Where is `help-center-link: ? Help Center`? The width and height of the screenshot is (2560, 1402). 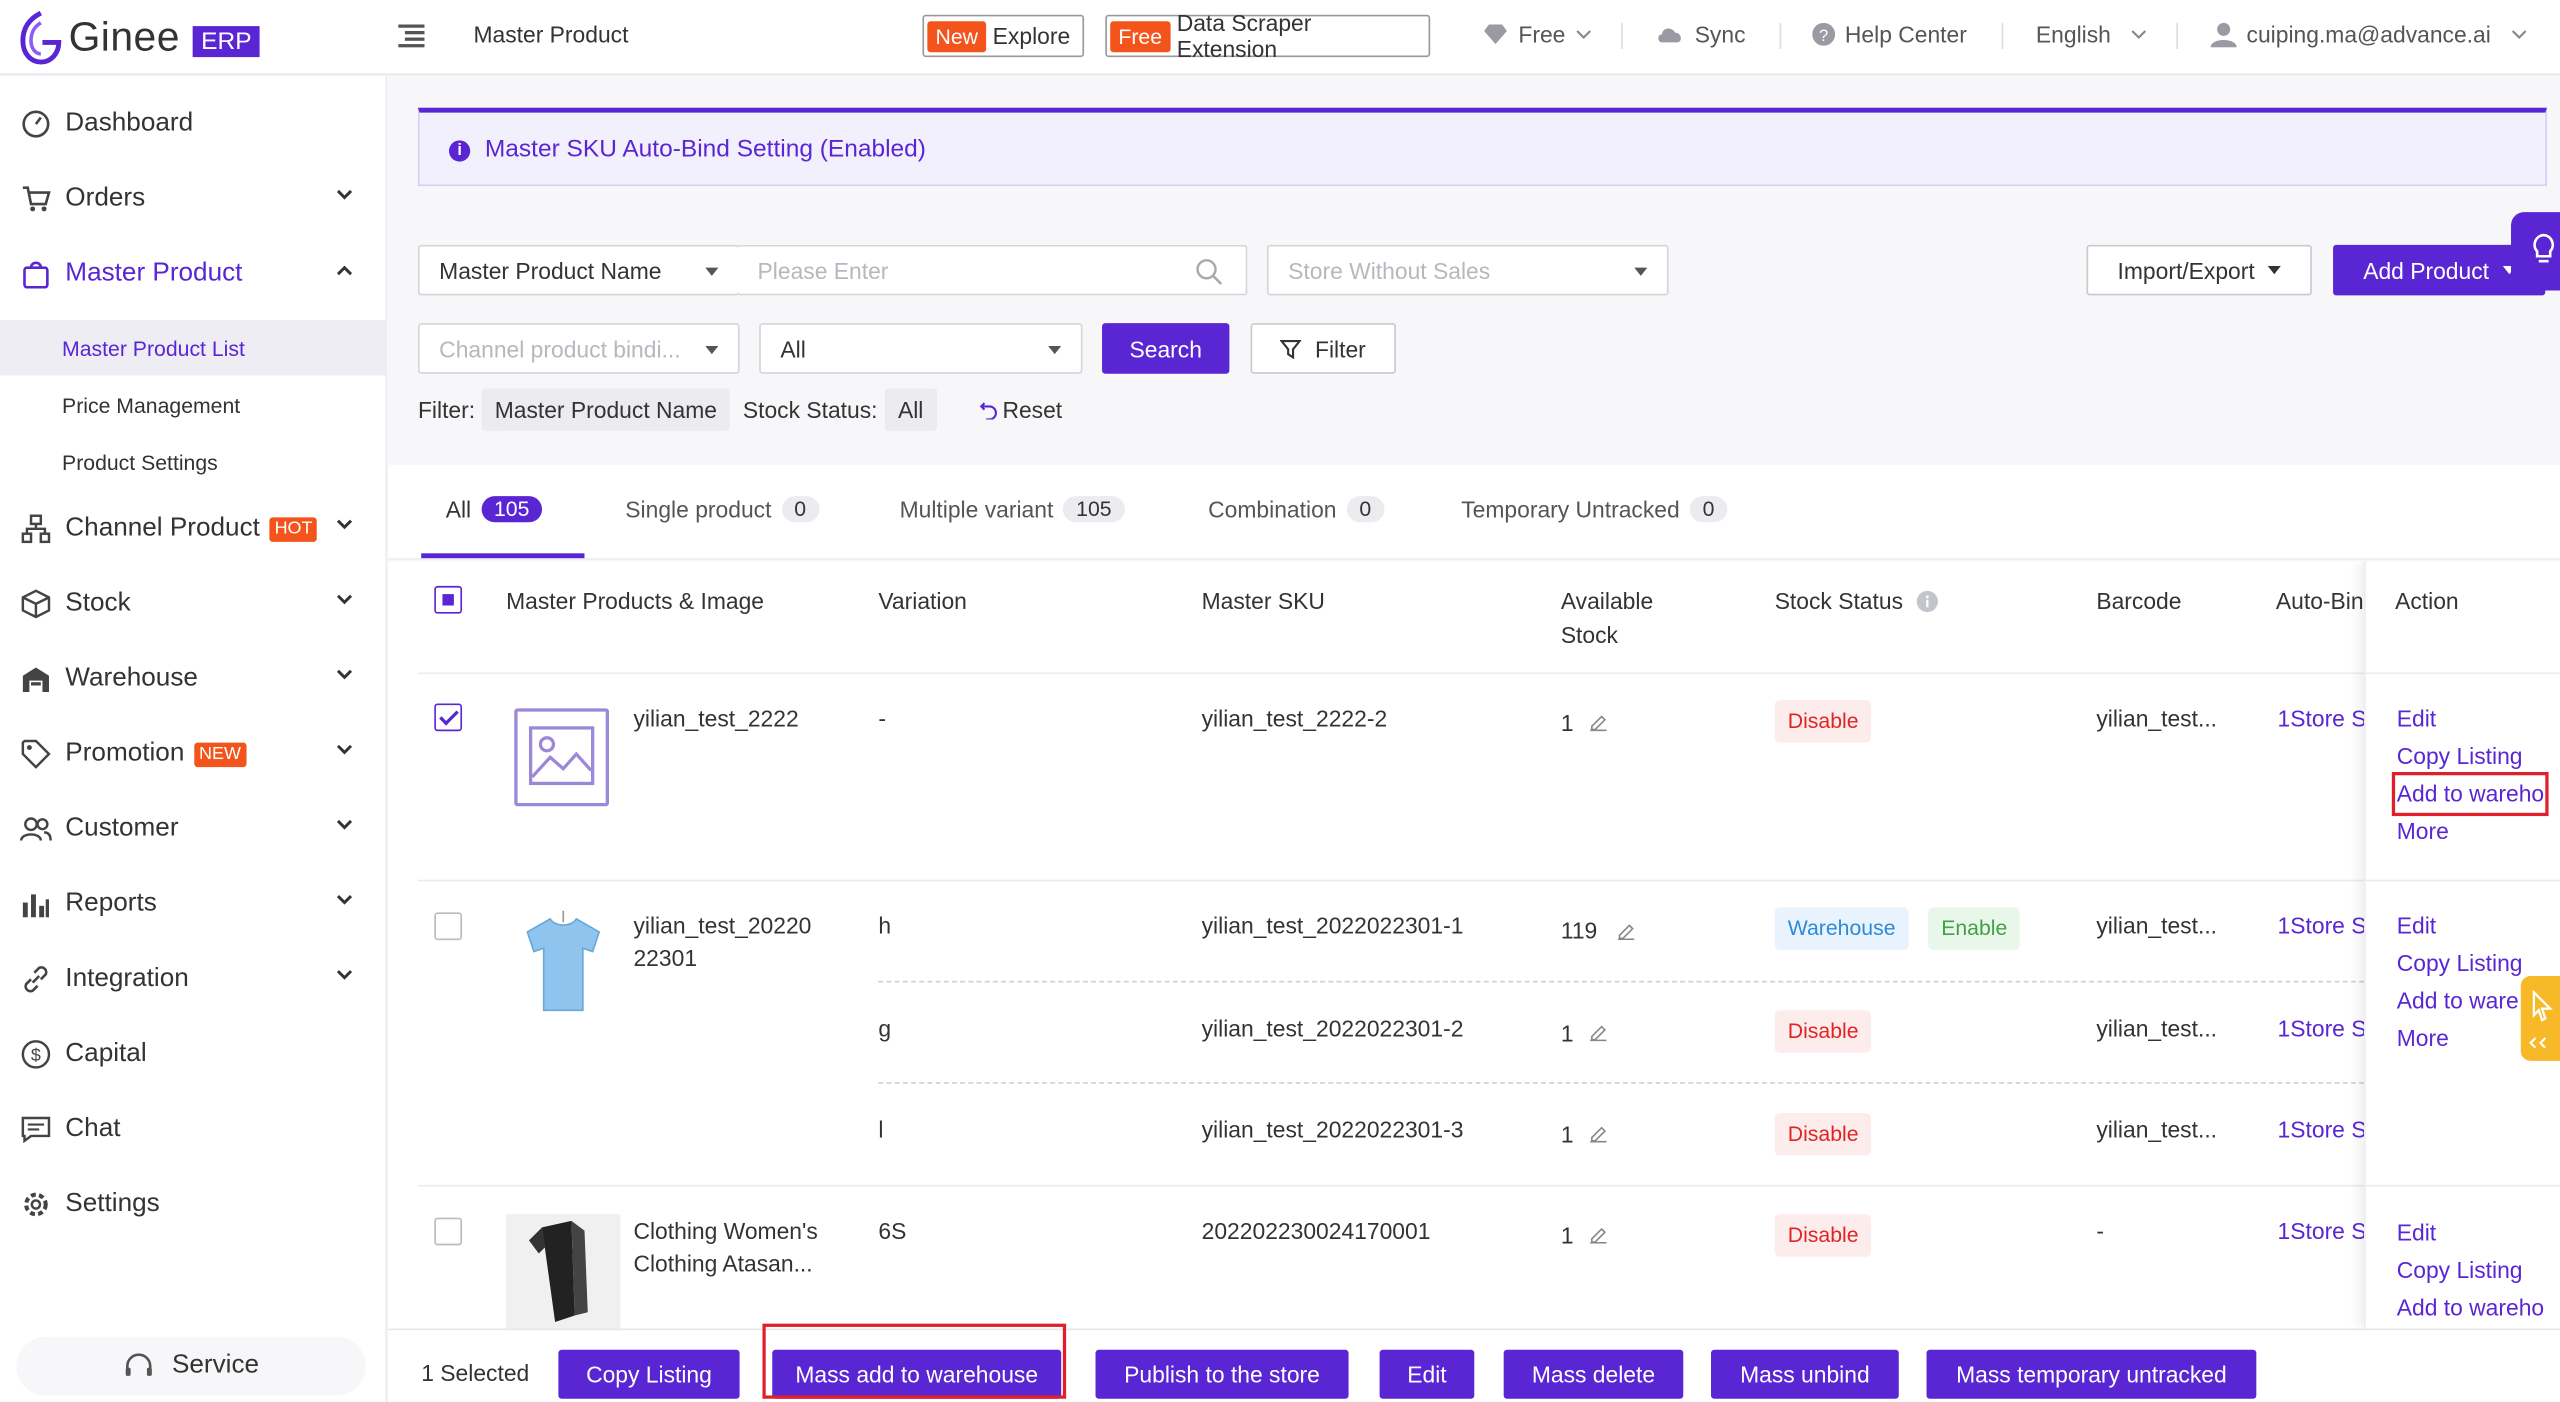 help-center-link: ? Help Center is located at coordinates (1889, 34).